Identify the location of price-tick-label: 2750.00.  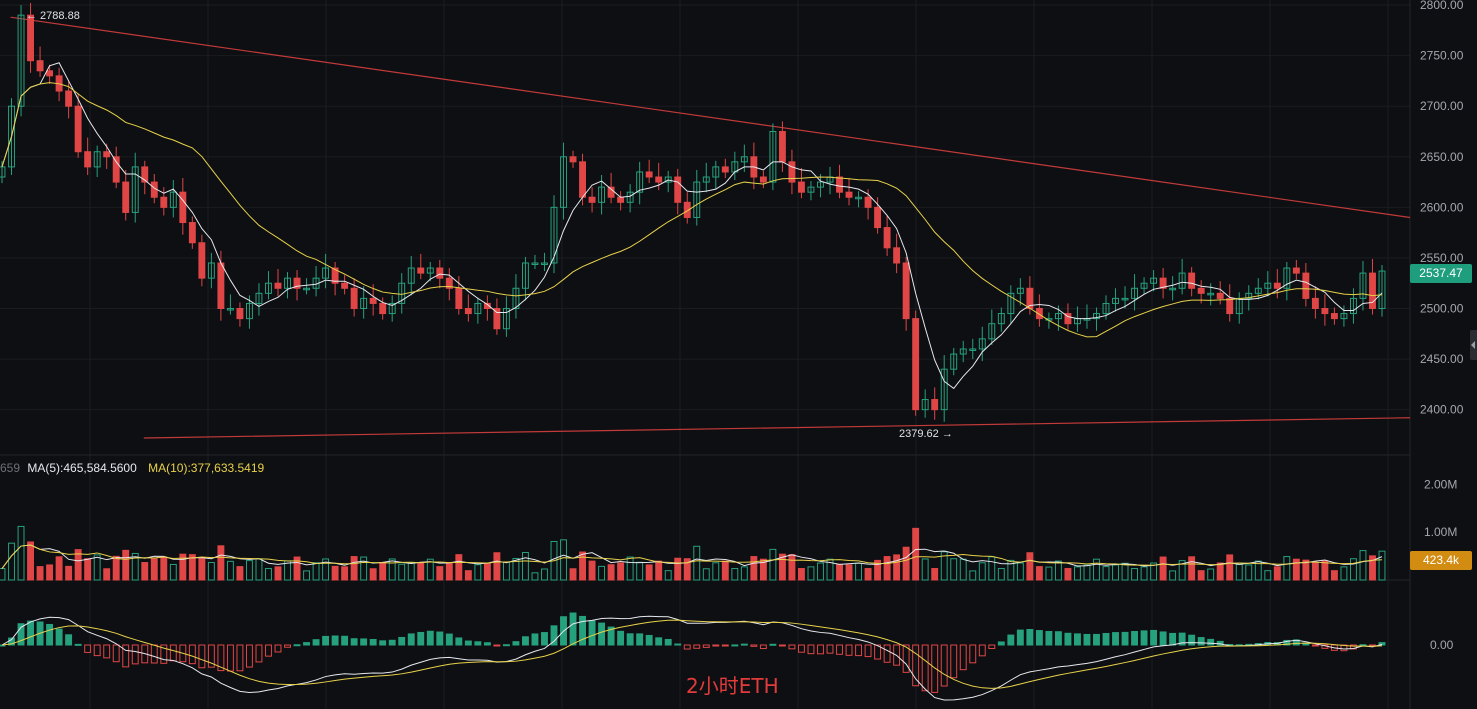
(1442, 56).